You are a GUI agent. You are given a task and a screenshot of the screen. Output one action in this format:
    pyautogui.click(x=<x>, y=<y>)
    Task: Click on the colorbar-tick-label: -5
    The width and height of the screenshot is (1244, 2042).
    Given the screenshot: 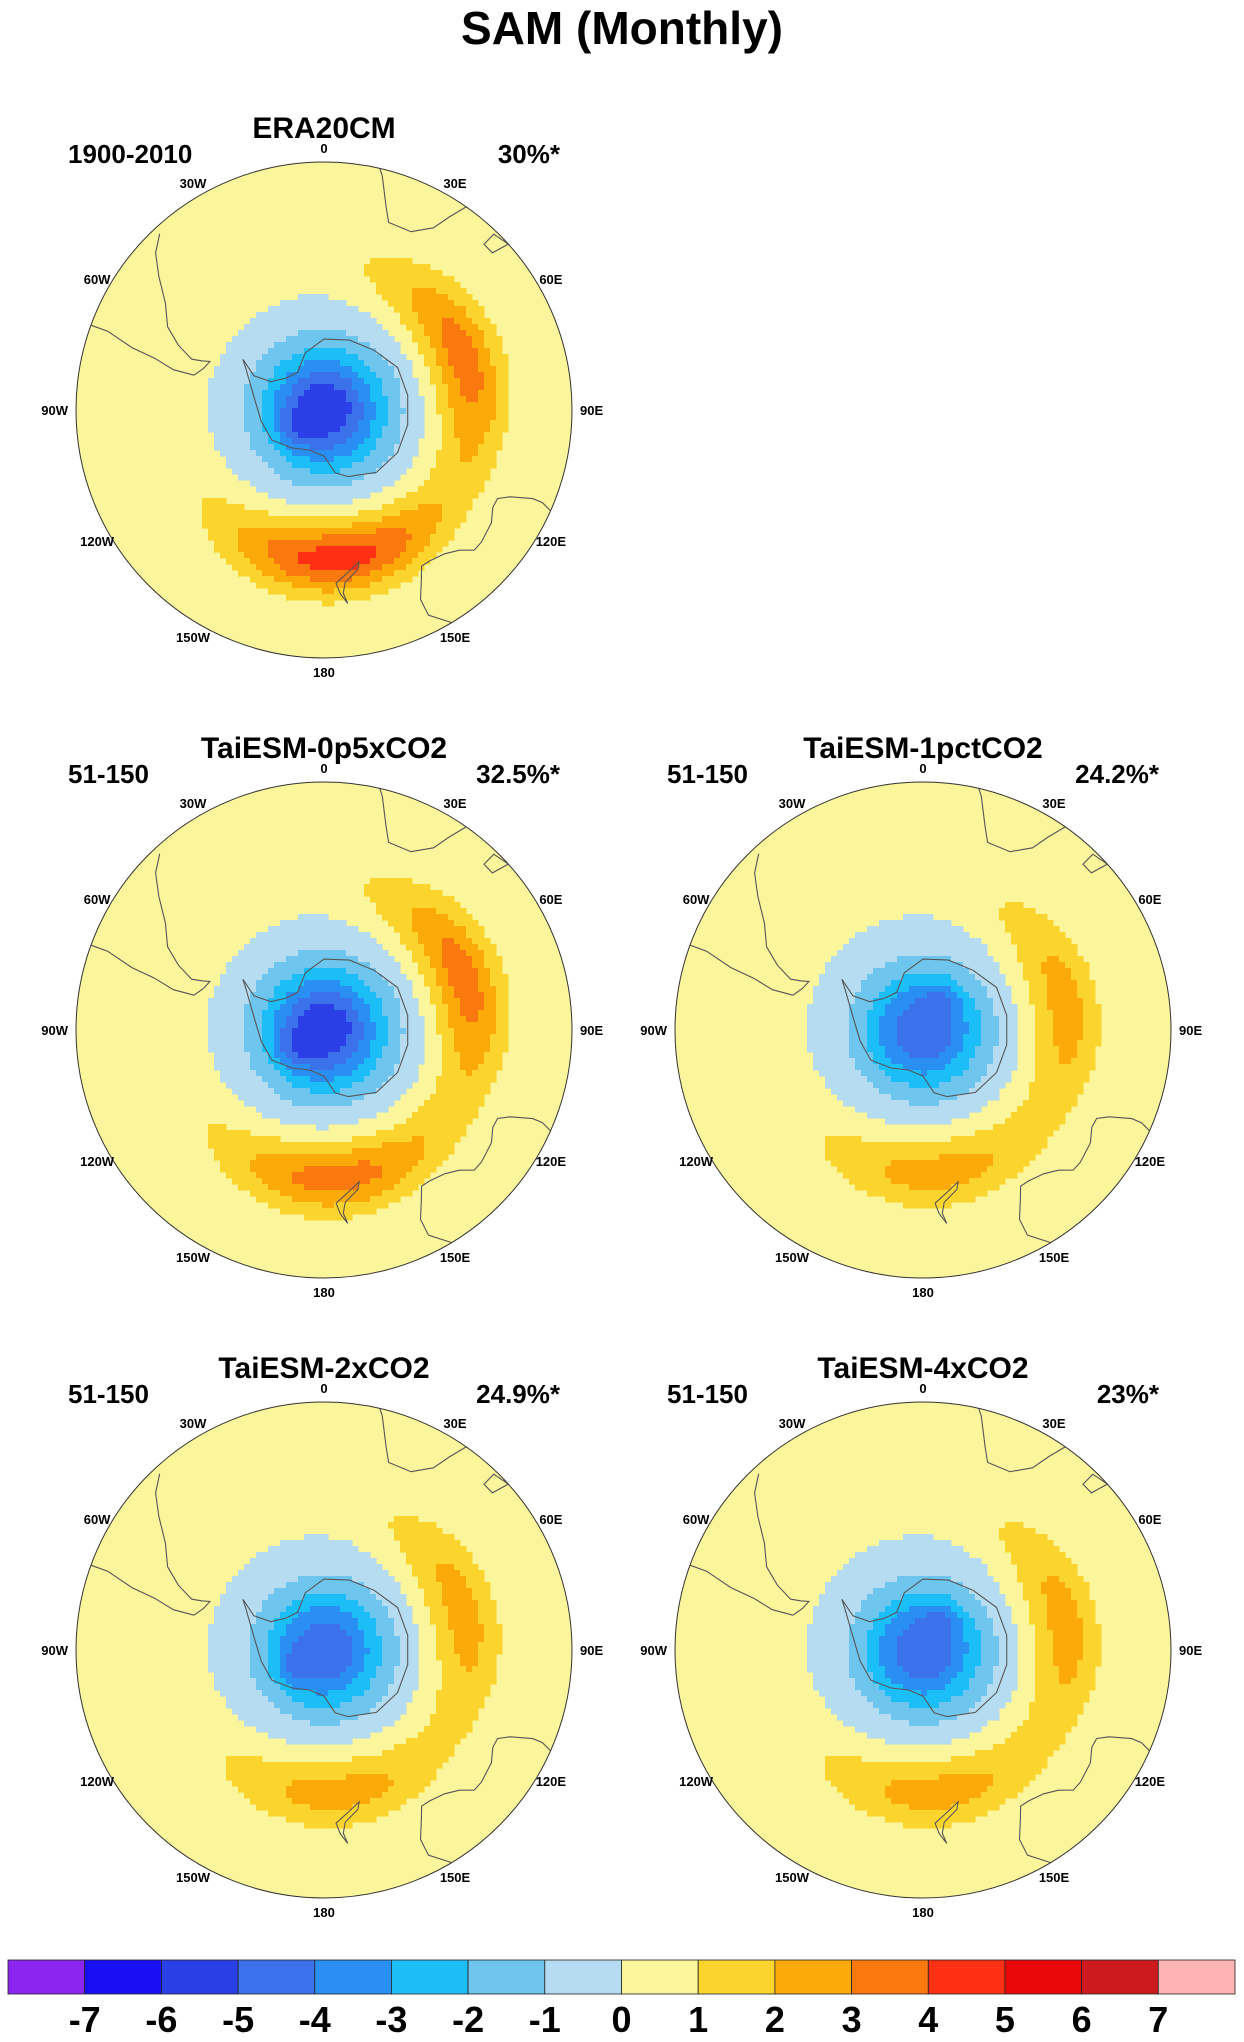 What is the action you would take?
    pyautogui.click(x=238, y=2019)
    